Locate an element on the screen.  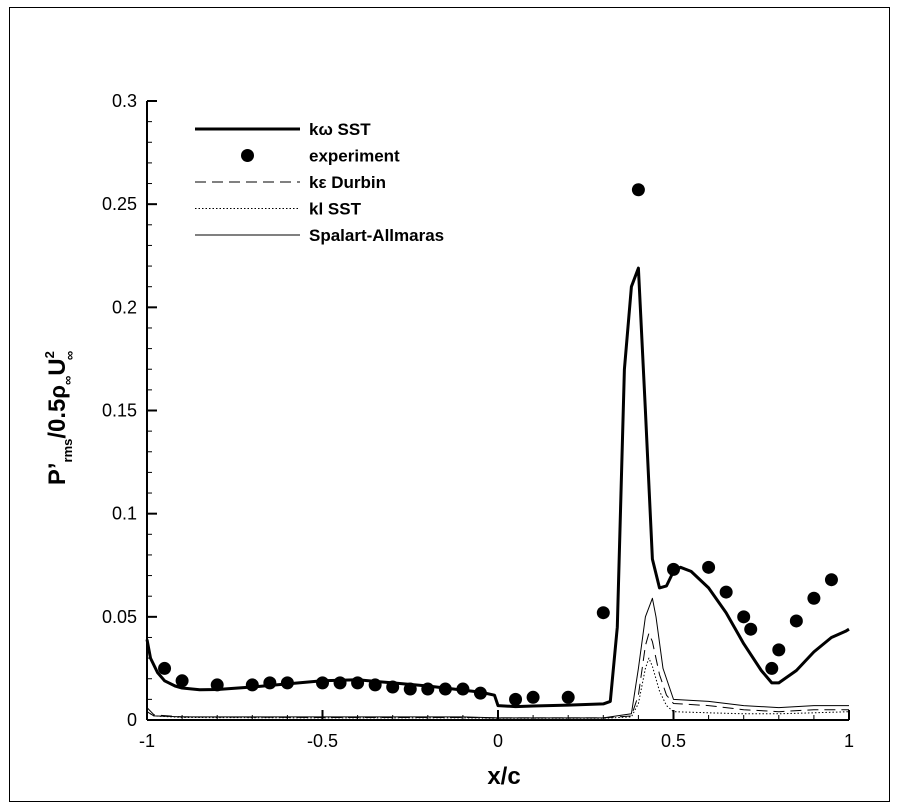
legend-item: Spalart-Allmaras is located at coordinates (319, 235).